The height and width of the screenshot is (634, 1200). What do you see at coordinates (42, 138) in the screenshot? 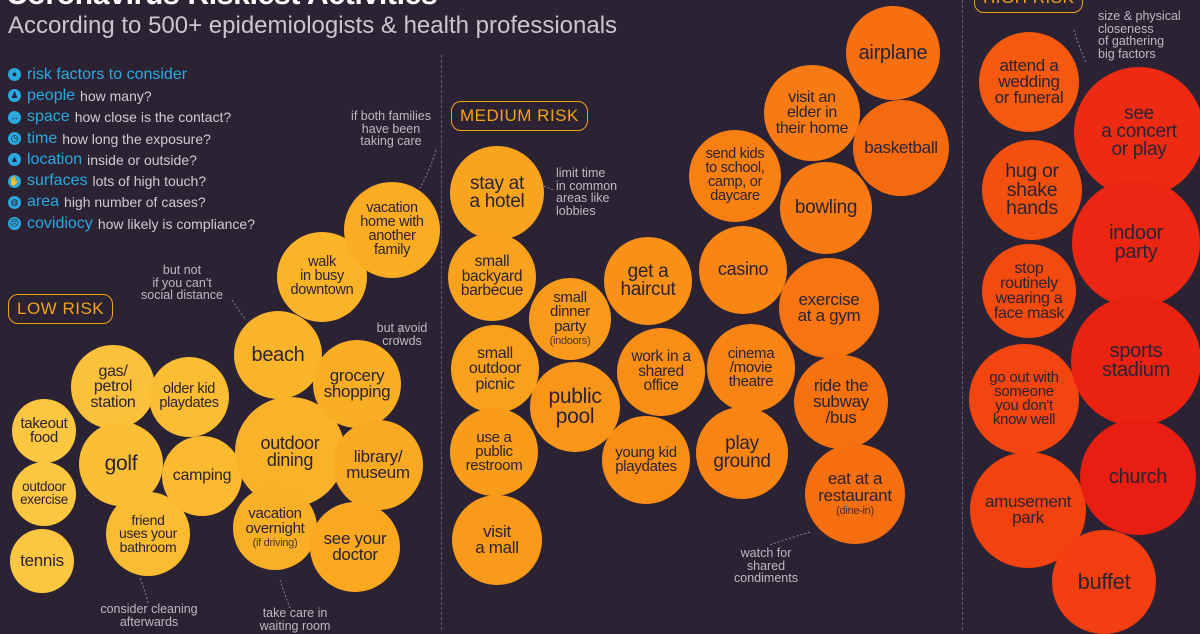
I see `risk-factor-term: time` at bounding box center [42, 138].